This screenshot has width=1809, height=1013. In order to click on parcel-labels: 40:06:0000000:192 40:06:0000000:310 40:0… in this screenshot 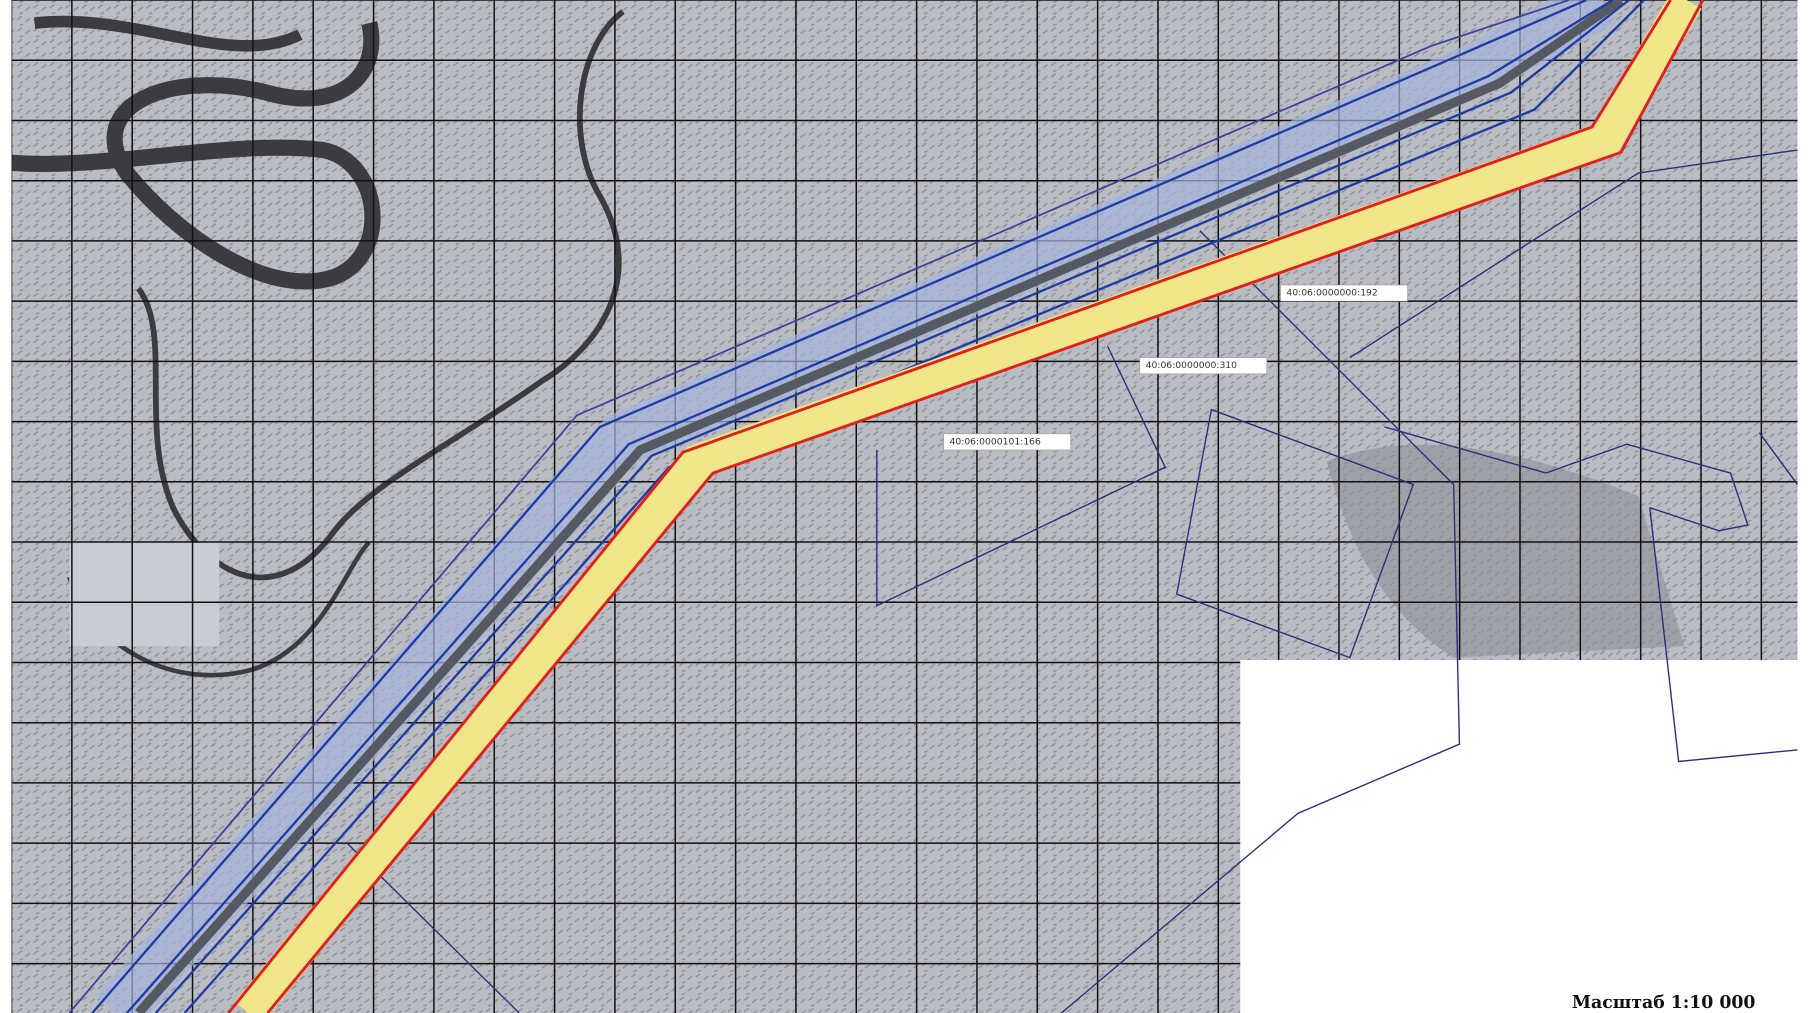, I will do `click(1175, 367)`.